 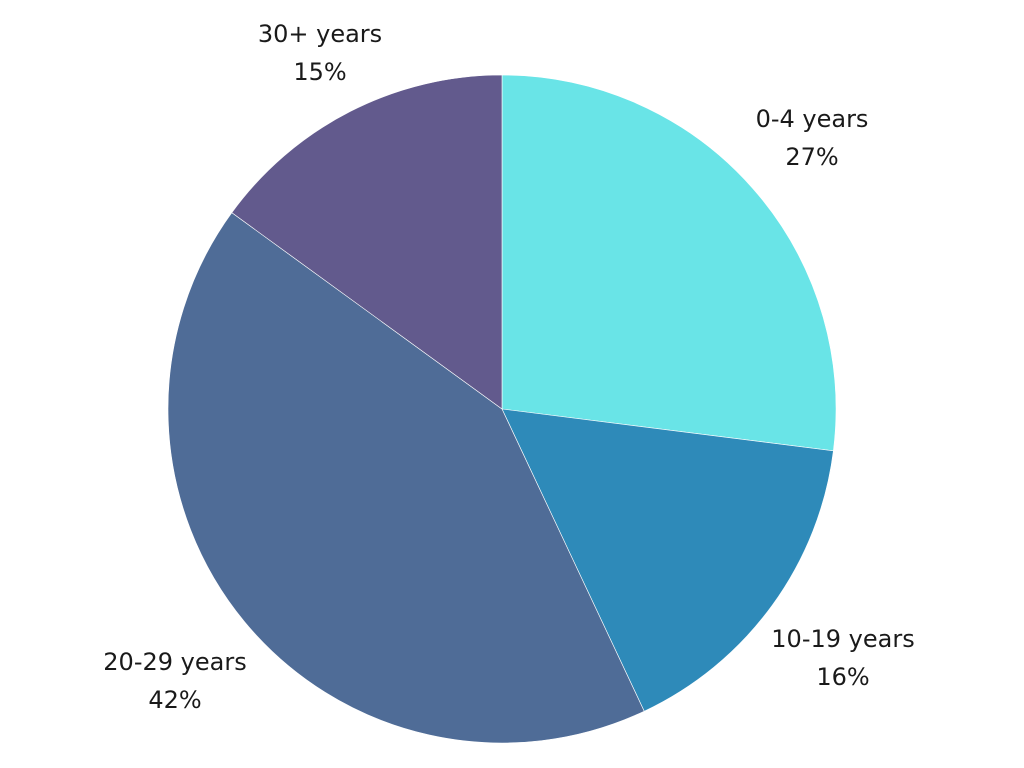 What do you see at coordinates (320, 34) in the screenshot?
I see `slice-category-label: 30+ years` at bounding box center [320, 34].